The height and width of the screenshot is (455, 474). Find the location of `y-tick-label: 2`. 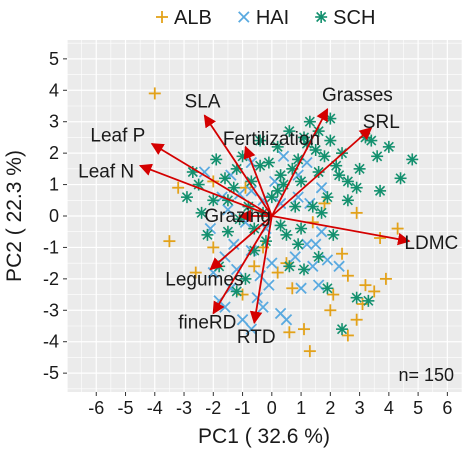

y-tick-label: 2 is located at coordinates (54, 153).